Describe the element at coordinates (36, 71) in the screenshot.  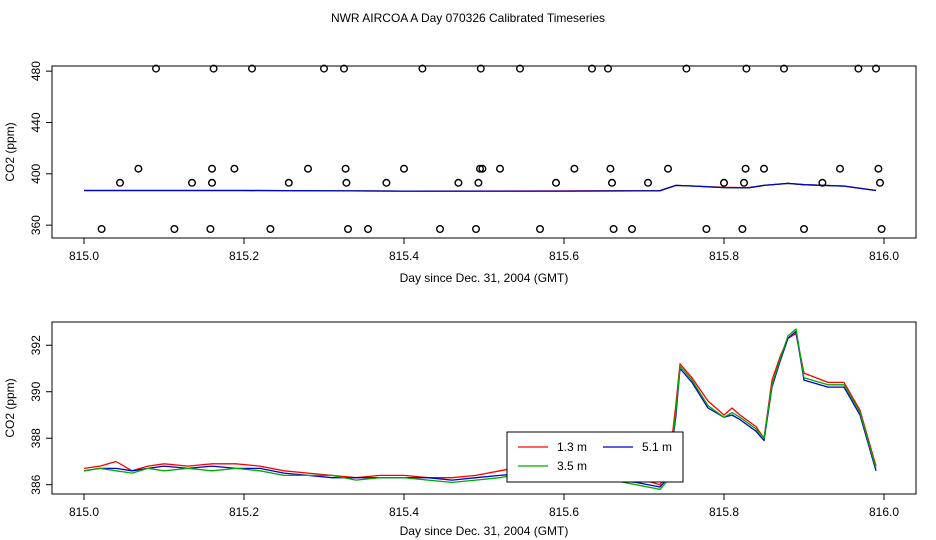
I see `y-tick-label: 480` at that location.